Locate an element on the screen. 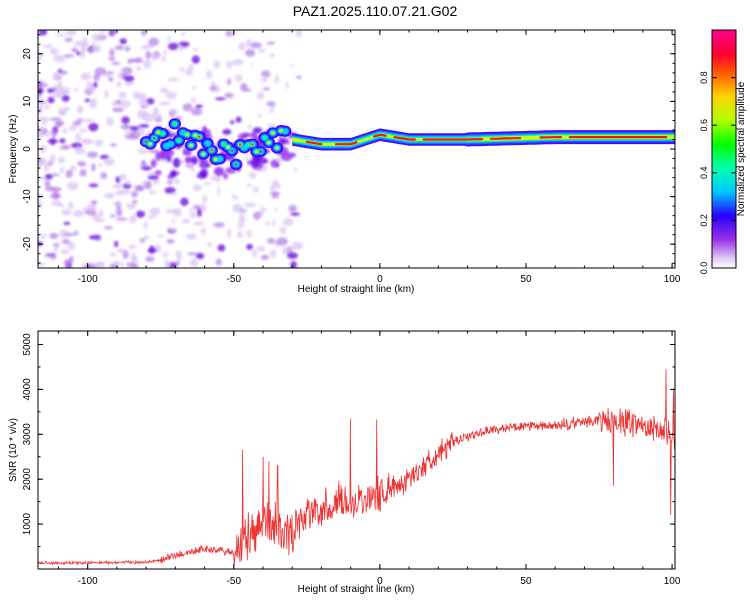 This screenshot has height=600, width=750. spectrogram-y-tick-label: 10 is located at coordinates (27, 101).